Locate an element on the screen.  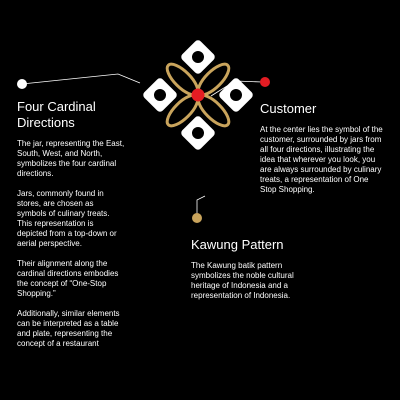
center-customer-dot is located at coordinates (198, 95).